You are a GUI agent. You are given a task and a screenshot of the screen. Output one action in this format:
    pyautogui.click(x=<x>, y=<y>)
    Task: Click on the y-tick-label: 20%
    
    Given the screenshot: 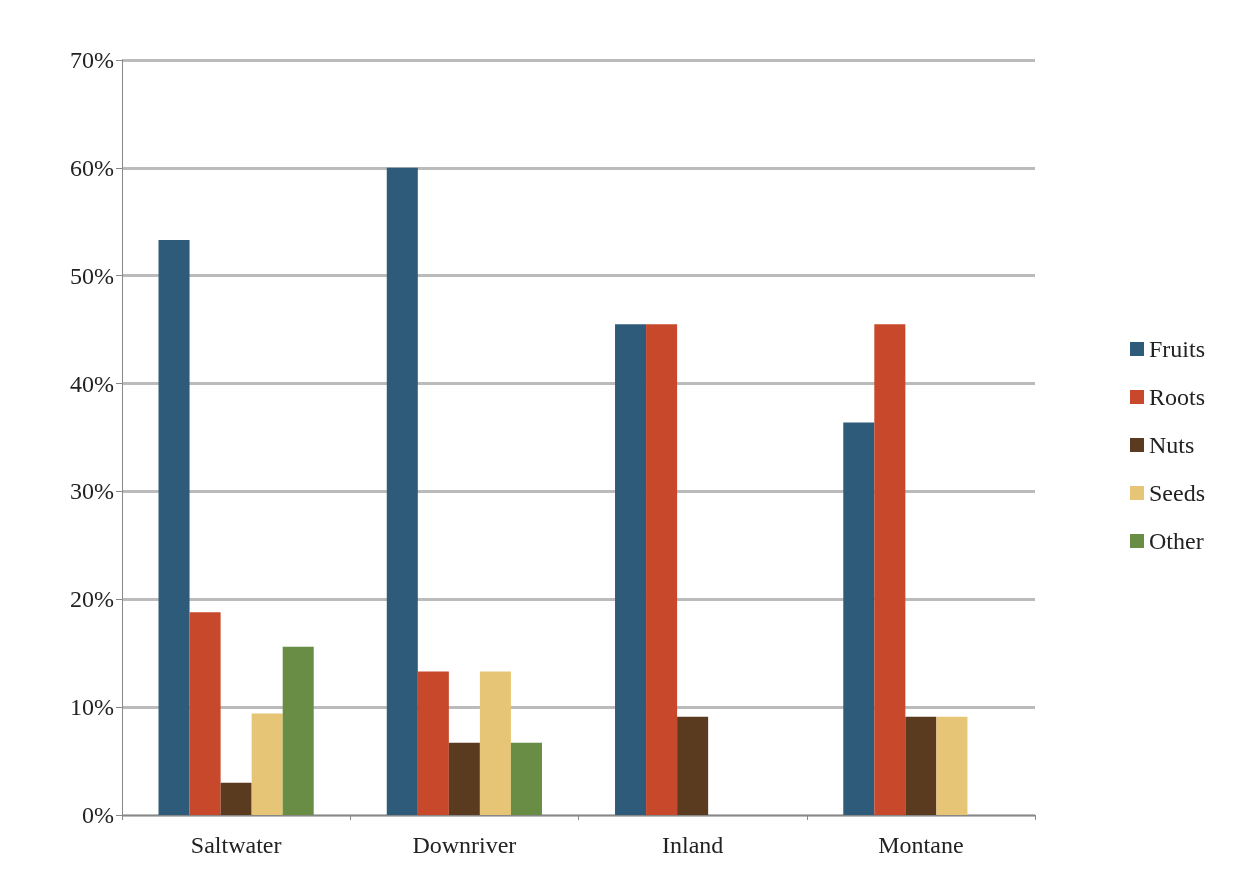 What is the action you would take?
    pyautogui.click(x=92, y=599)
    